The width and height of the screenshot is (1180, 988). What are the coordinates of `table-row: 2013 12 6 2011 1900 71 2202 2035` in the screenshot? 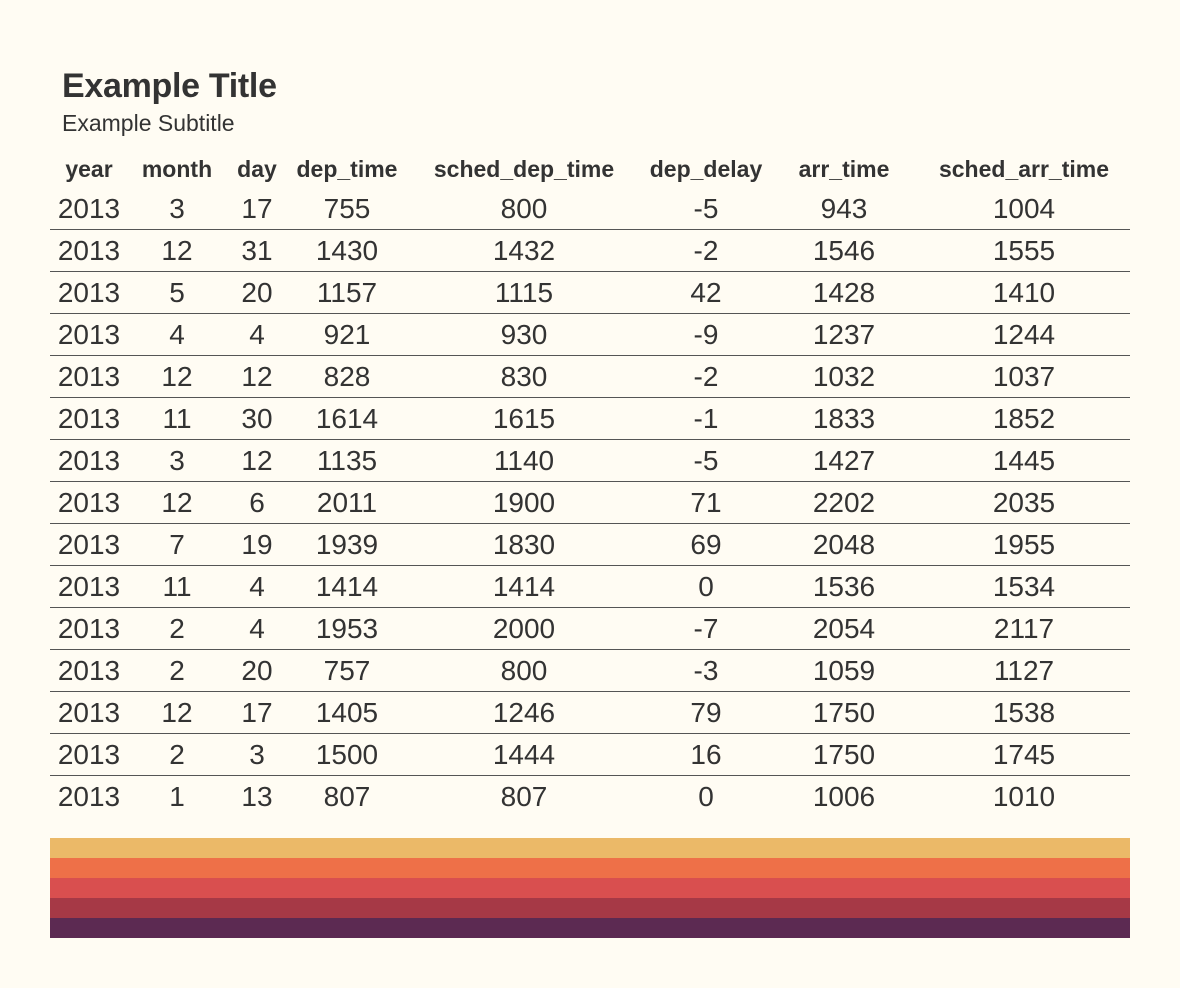 It's located at (590, 503).